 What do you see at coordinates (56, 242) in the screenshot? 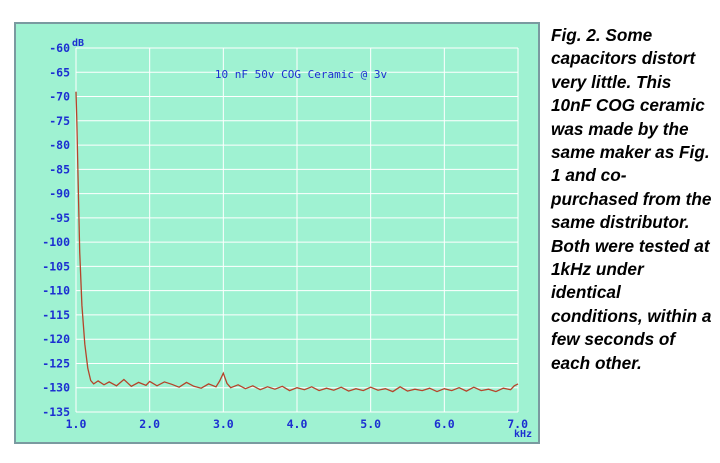
I see `y-tick-label: -100` at bounding box center [56, 242].